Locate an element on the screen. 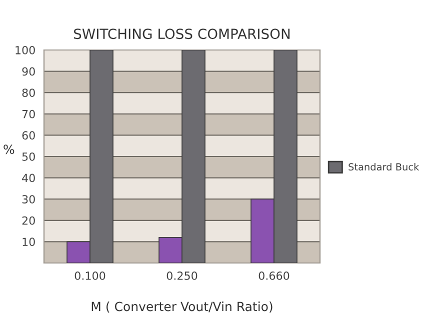  y-tick-label: 40 is located at coordinates (28, 178).